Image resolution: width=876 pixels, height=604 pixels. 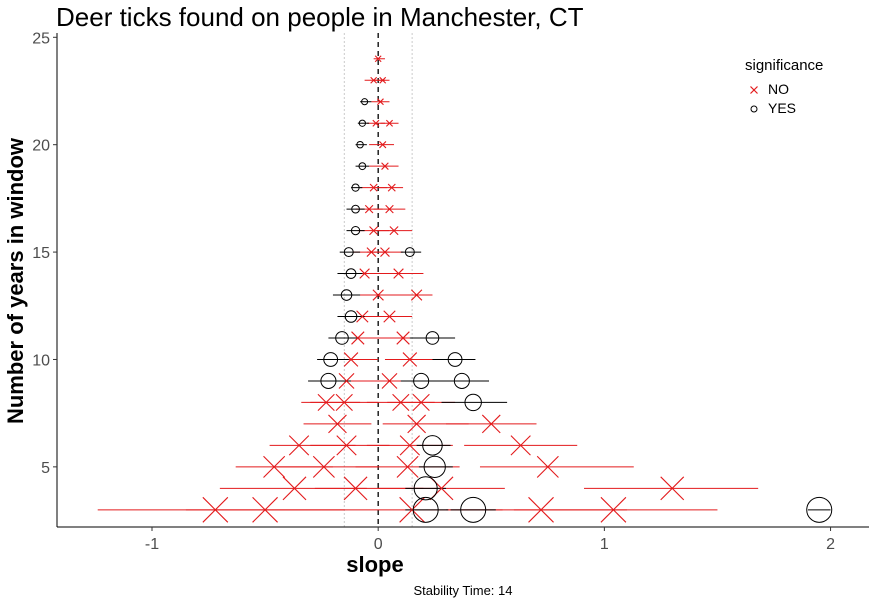 I want to click on x-tick-label: 2, so click(x=830, y=544).